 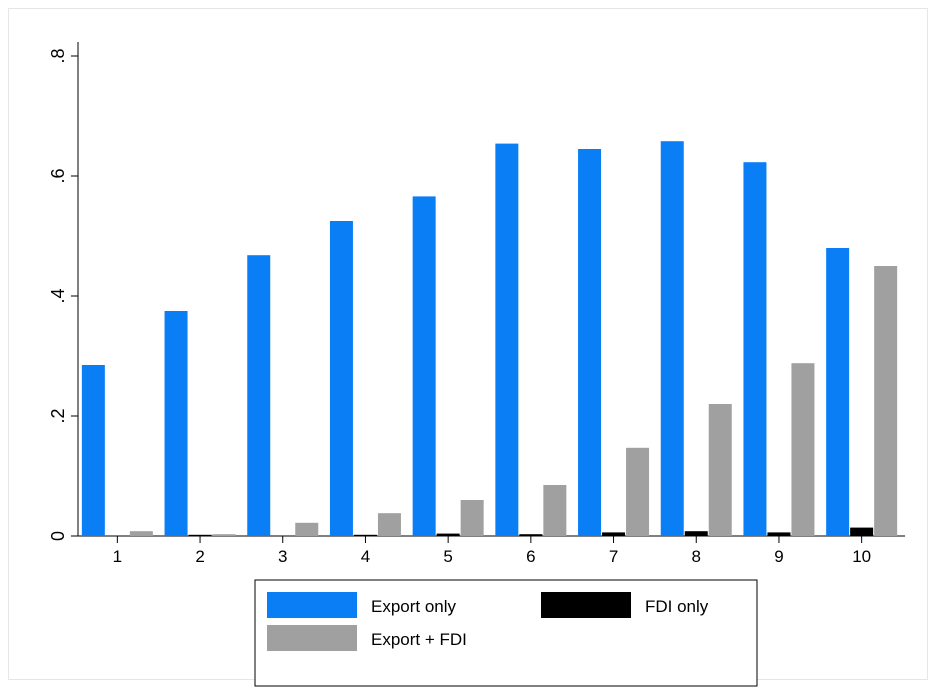 I want to click on x-tick-label: 1, so click(x=117, y=556).